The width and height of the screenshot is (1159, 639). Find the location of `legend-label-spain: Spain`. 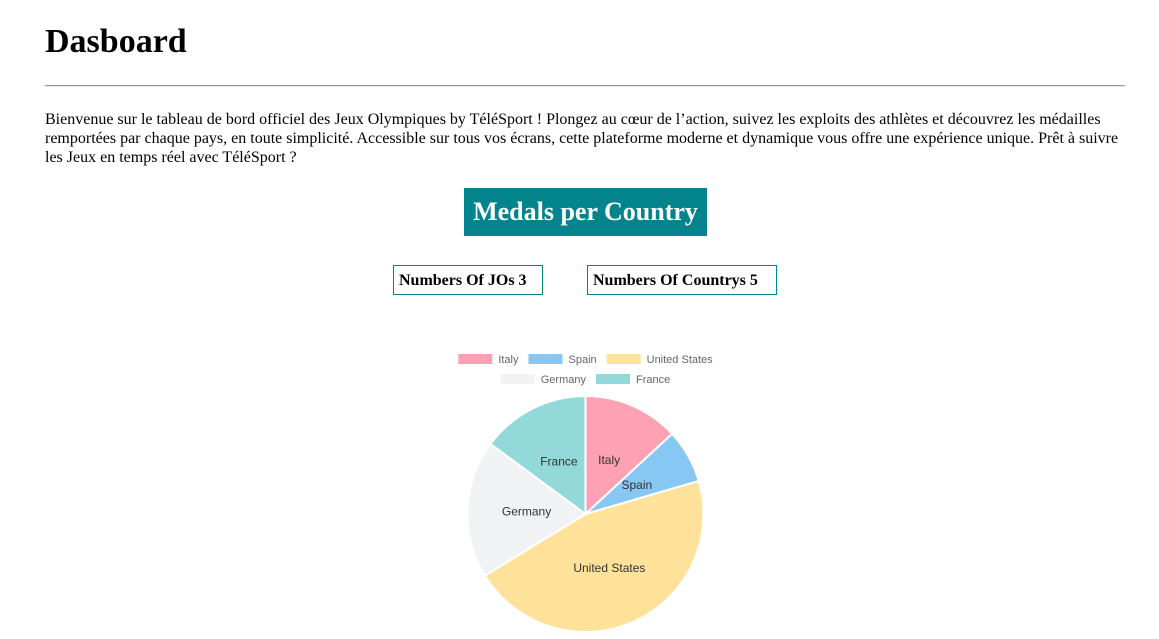

legend-label-spain: Spain is located at coordinates (583, 360).